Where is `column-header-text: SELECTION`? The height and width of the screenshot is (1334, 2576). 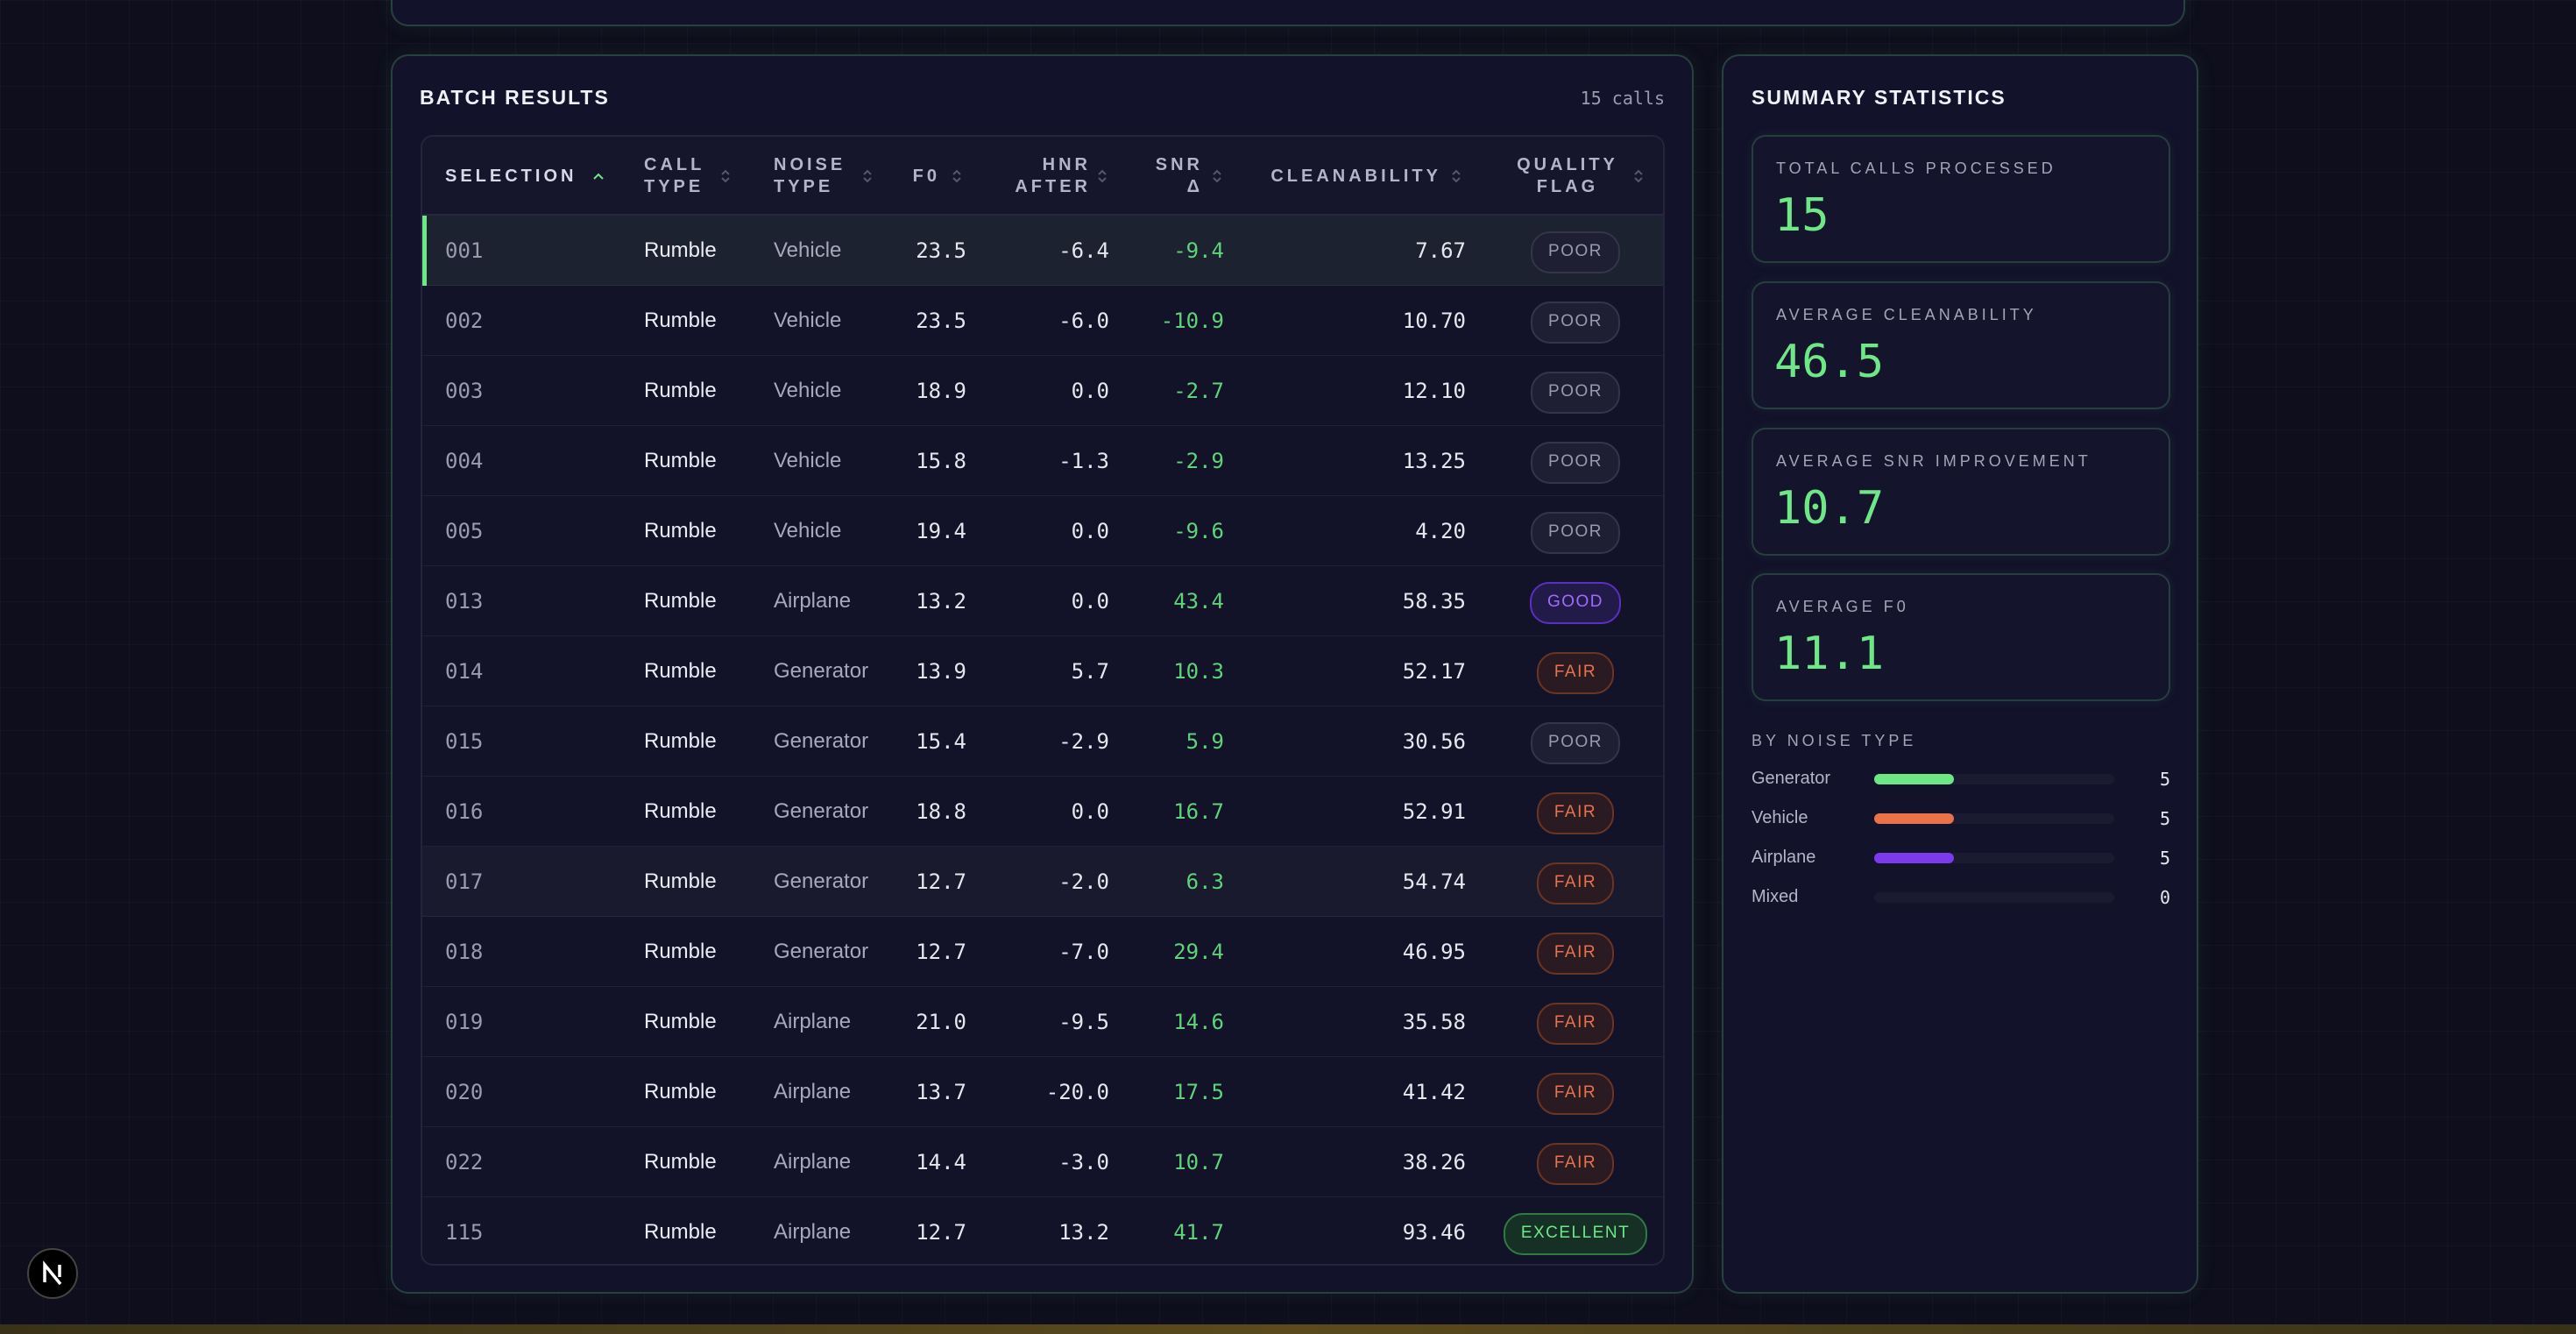 column-header-text: SELECTION is located at coordinates (511, 176).